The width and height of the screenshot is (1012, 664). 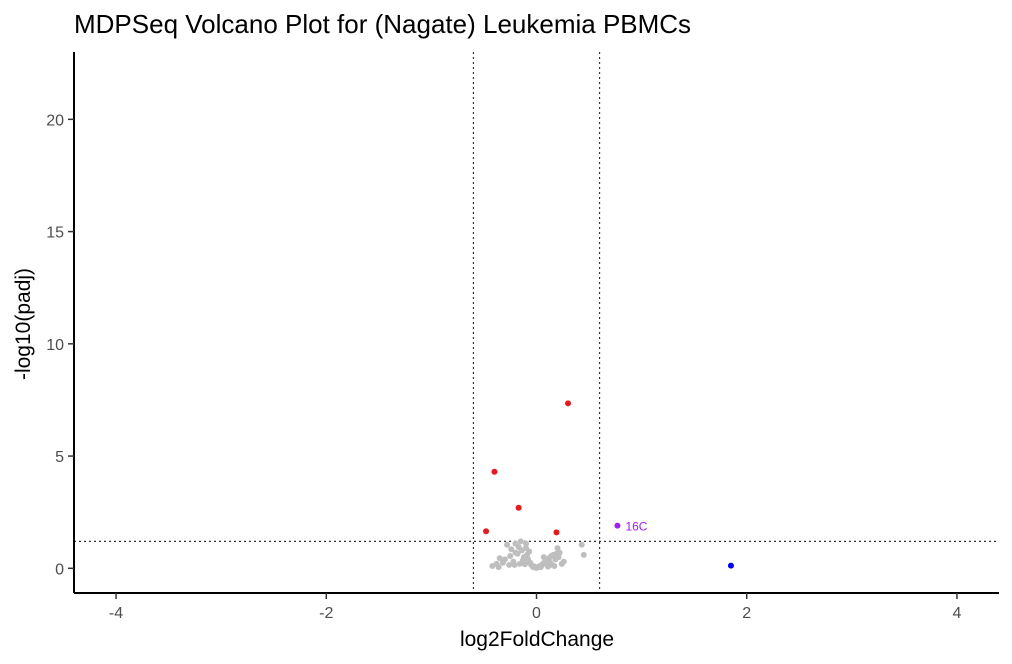 I want to click on x-axis-ticks: -4 -2 0 2 4, so click(x=535, y=607).